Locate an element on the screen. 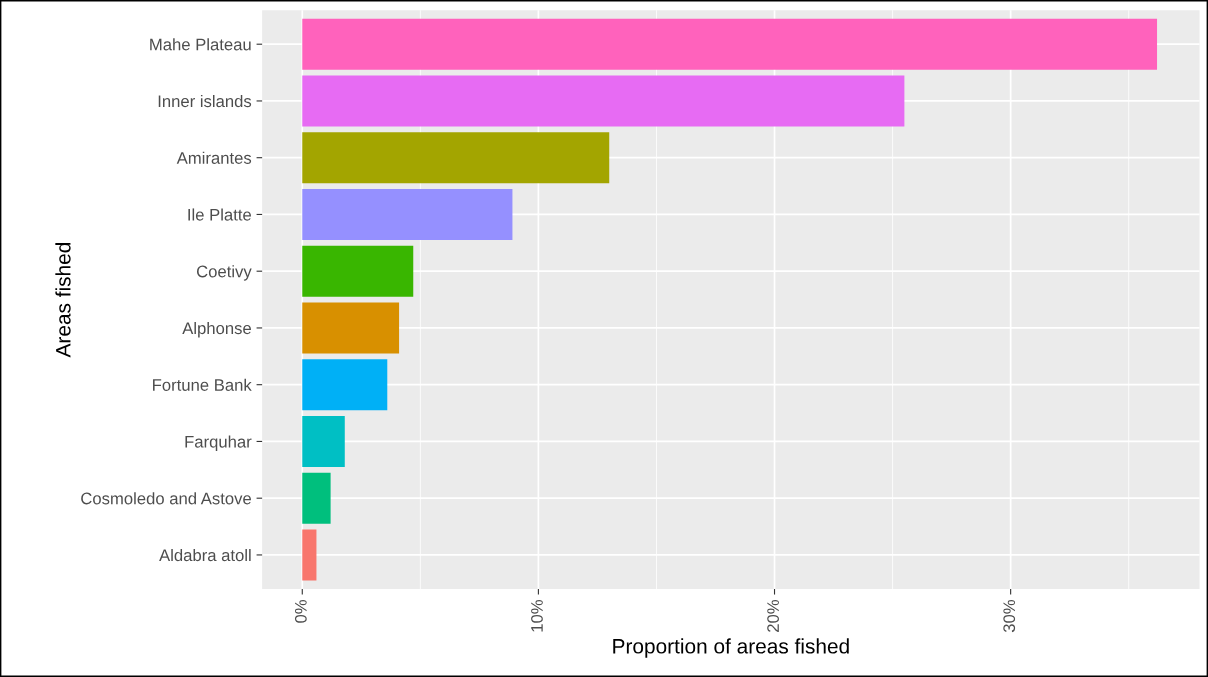 Image resolution: width=1208 pixels, height=677 pixels. x-tick-label: 20% is located at coordinates (773, 616).